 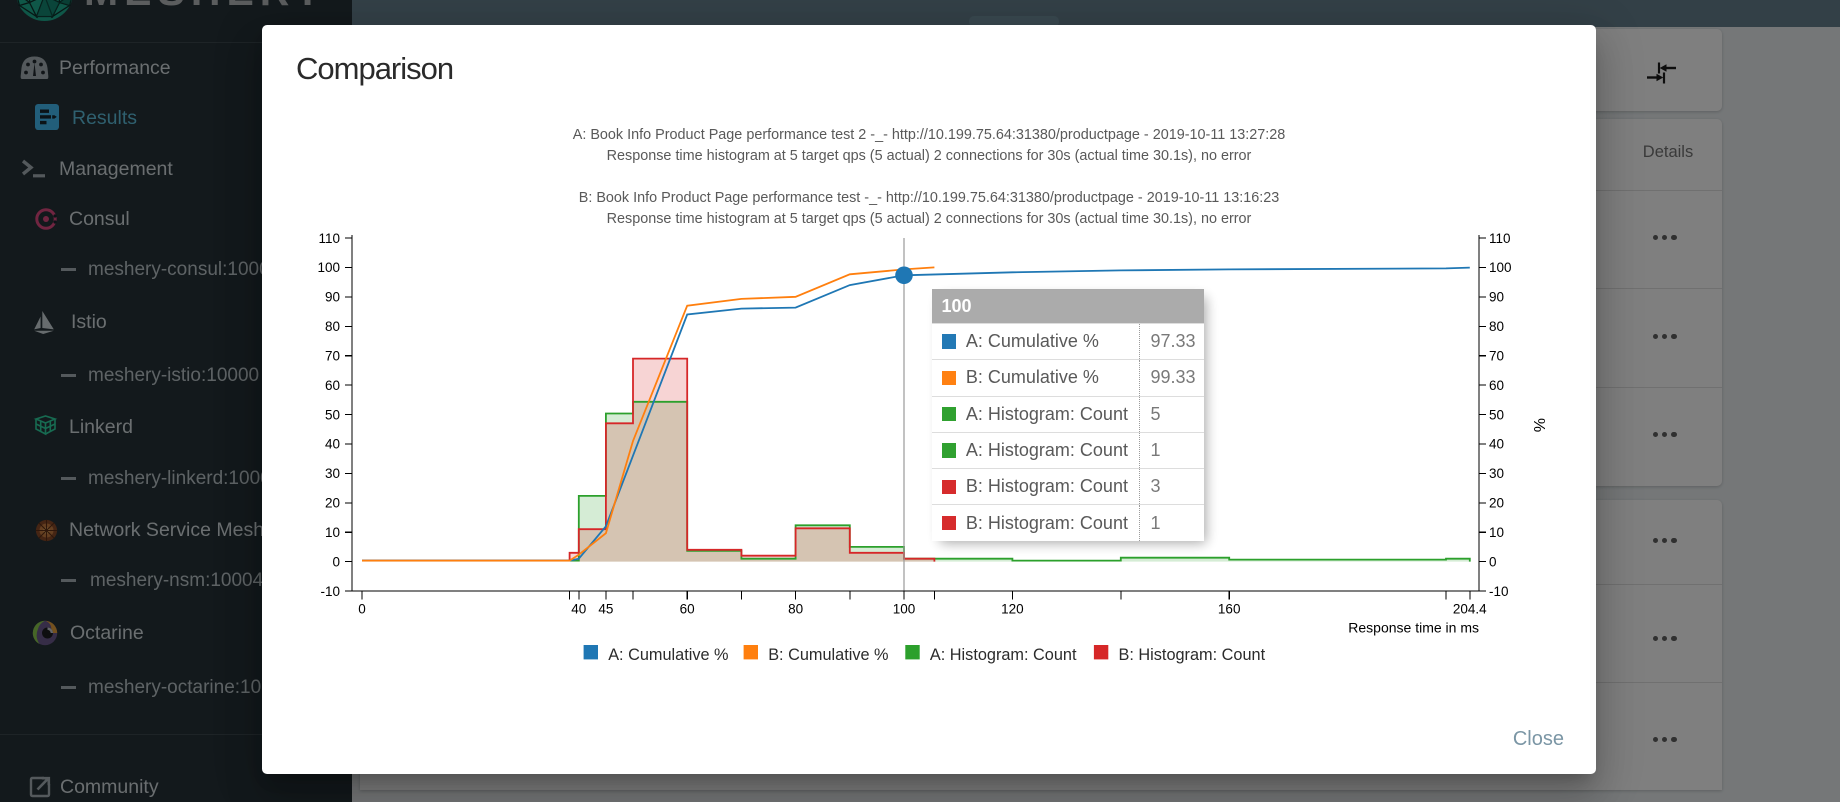 I want to click on svg-text: A: Cumulative %, so click(x=668, y=655).